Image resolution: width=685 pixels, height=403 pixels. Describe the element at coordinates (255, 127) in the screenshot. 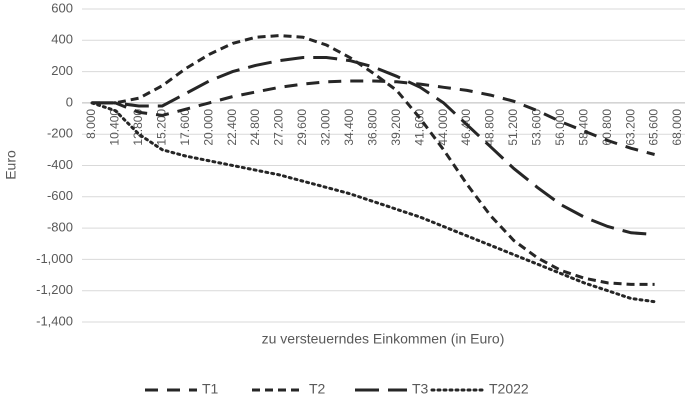

I see `x-tick-label: 24.800` at that location.